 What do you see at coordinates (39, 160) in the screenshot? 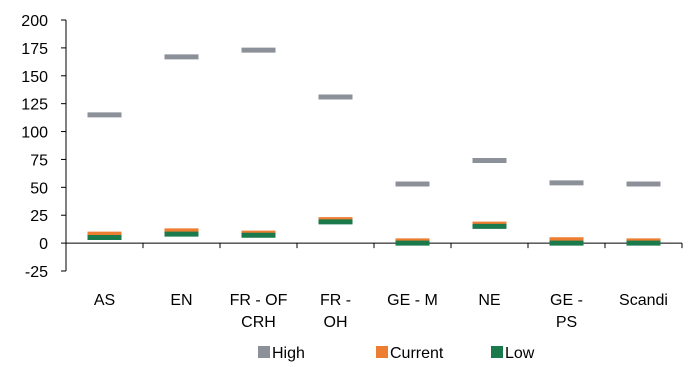
I see `y-tick-label: 75` at bounding box center [39, 160].